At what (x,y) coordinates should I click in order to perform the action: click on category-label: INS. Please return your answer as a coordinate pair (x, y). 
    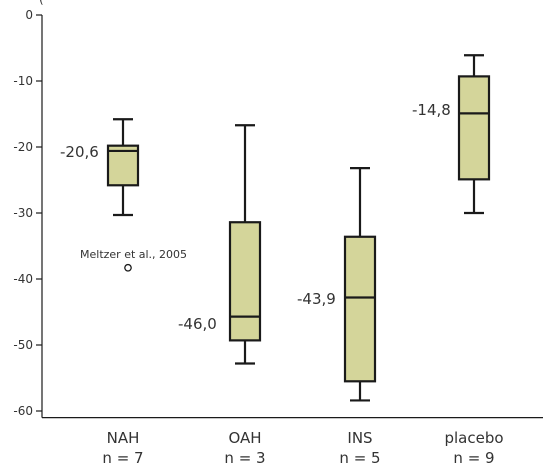
    Looking at the image, I should click on (359, 438).